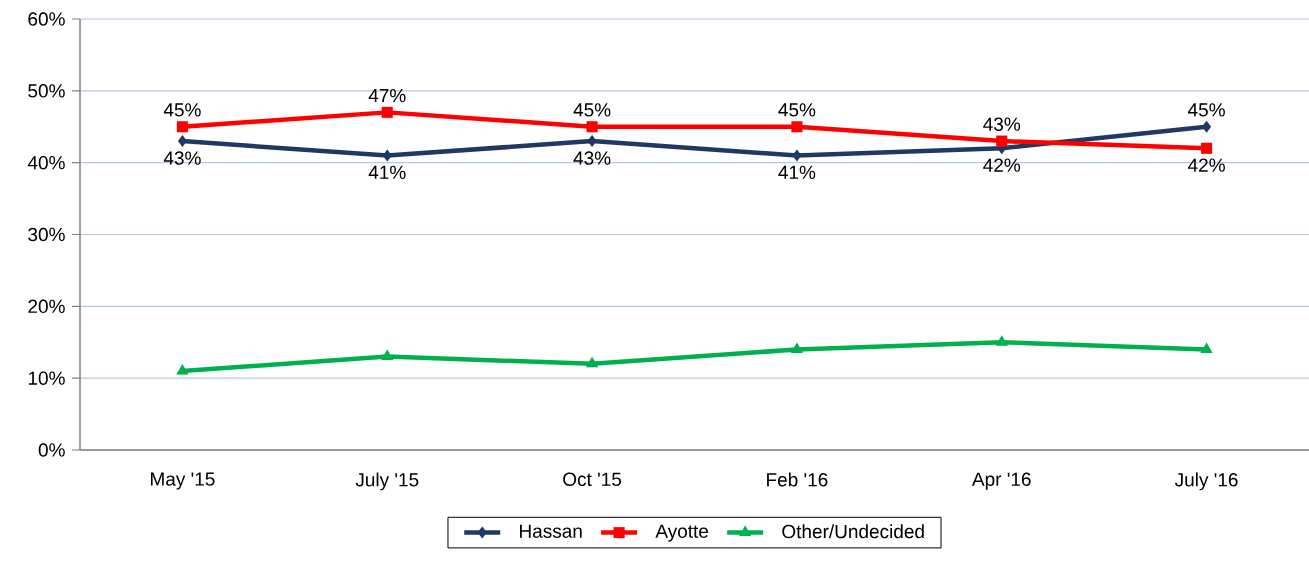  What do you see at coordinates (1001, 481) in the screenshot?
I see `x-tick-label: Apr '16` at bounding box center [1001, 481].